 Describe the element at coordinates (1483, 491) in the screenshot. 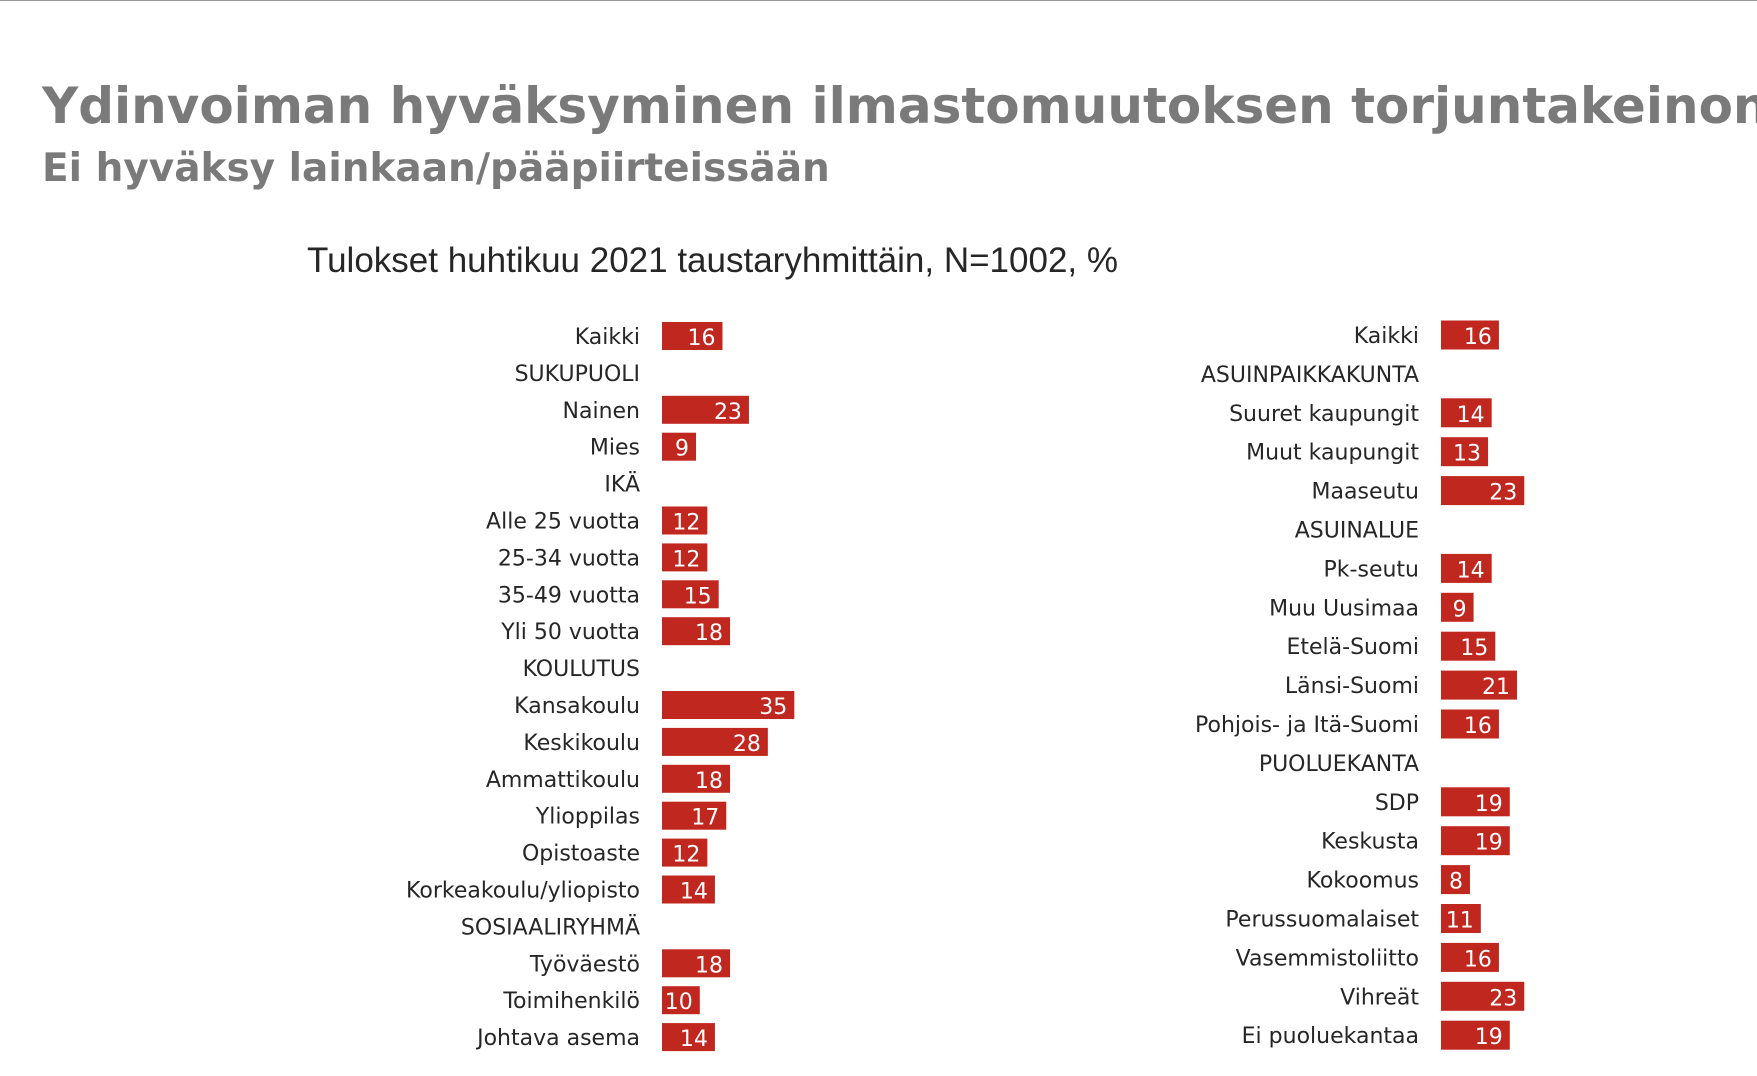

I see `bar-right-maaseutu` at that location.